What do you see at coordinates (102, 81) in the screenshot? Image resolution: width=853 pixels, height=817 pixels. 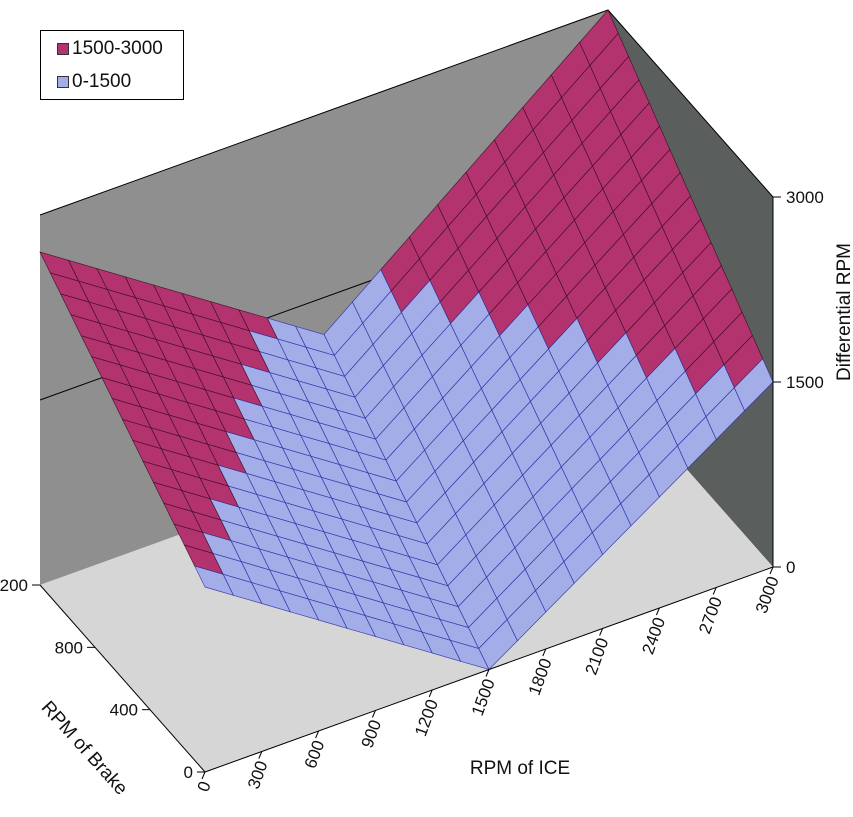 I see `legend-label-low: 0-1500` at bounding box center [102, 81].